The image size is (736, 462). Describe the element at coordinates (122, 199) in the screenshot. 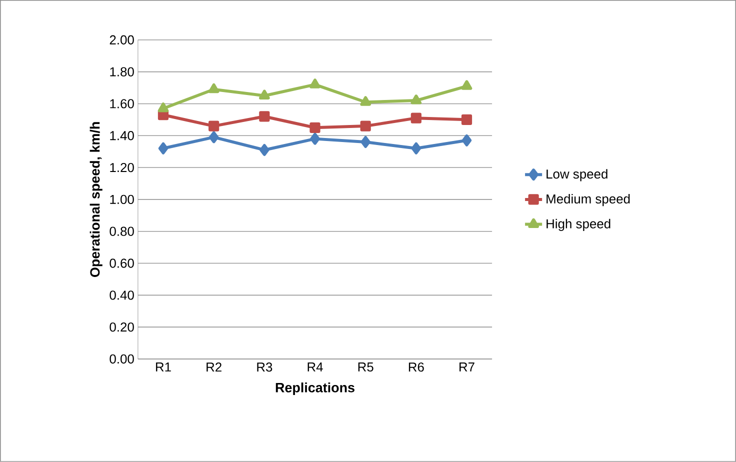

I see `y-tick-label: 1.00` at that location.